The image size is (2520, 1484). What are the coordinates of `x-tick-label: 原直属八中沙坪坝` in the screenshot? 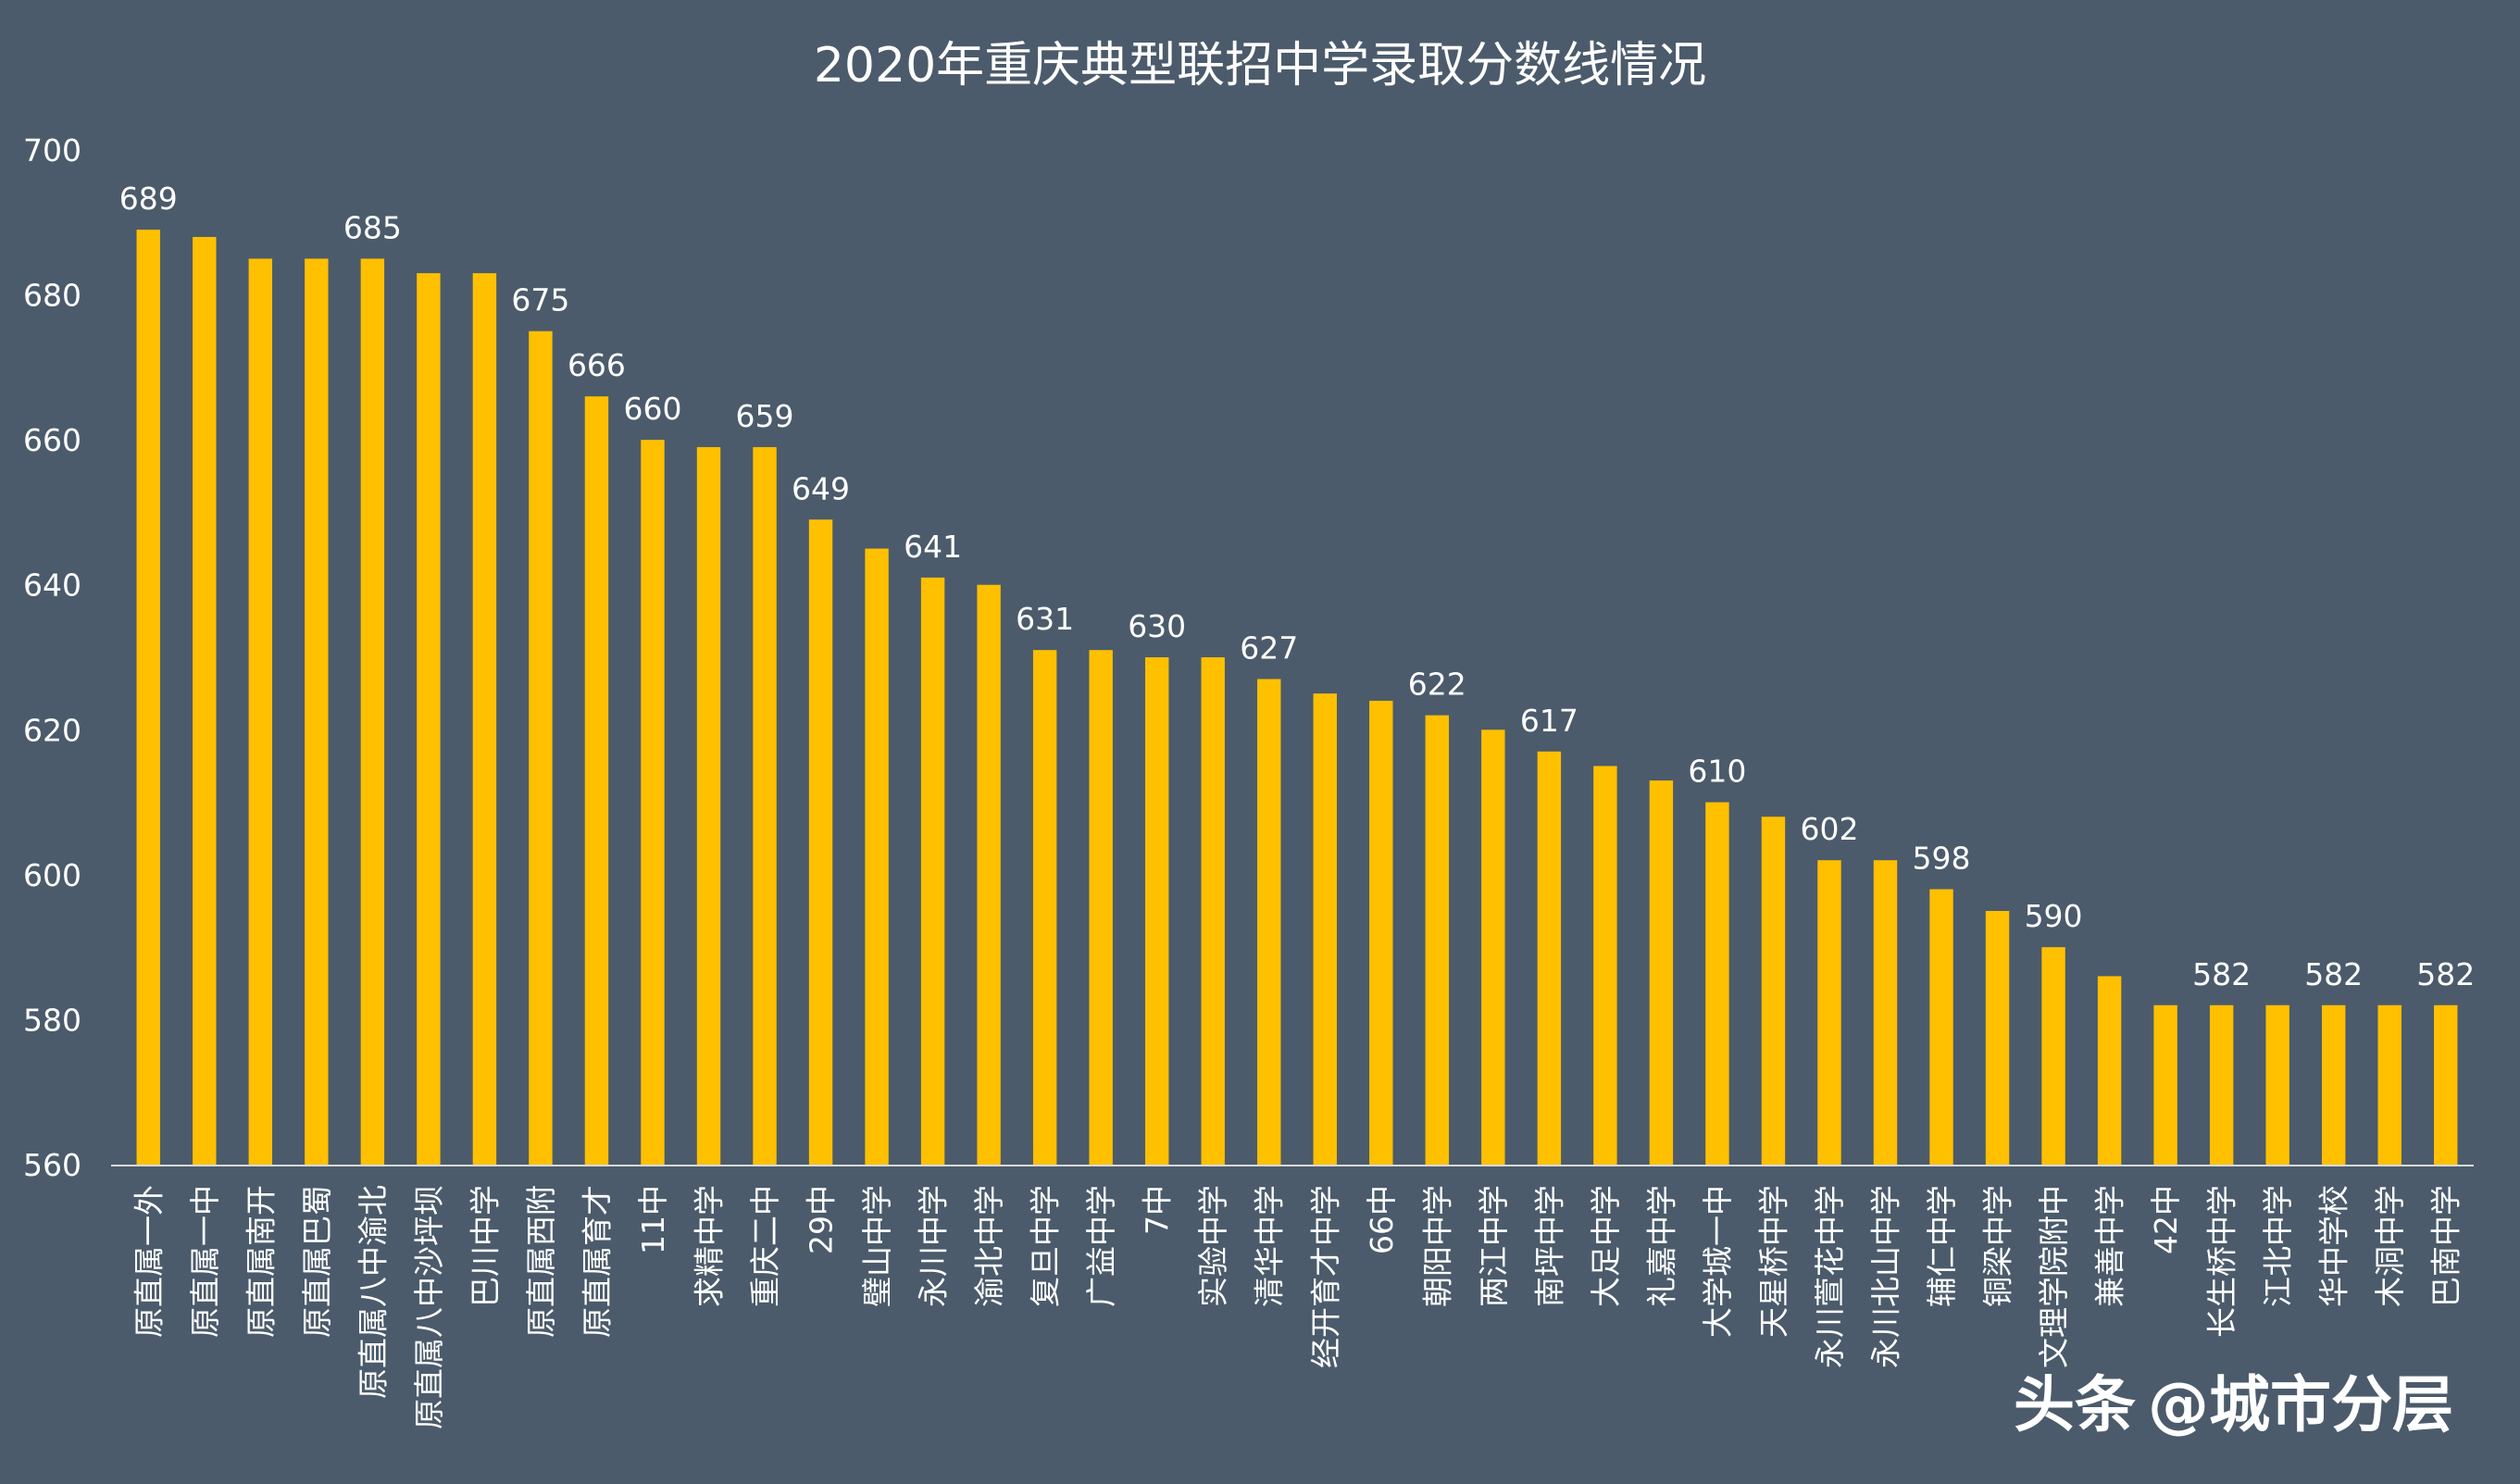 It's located at (429, 1307).